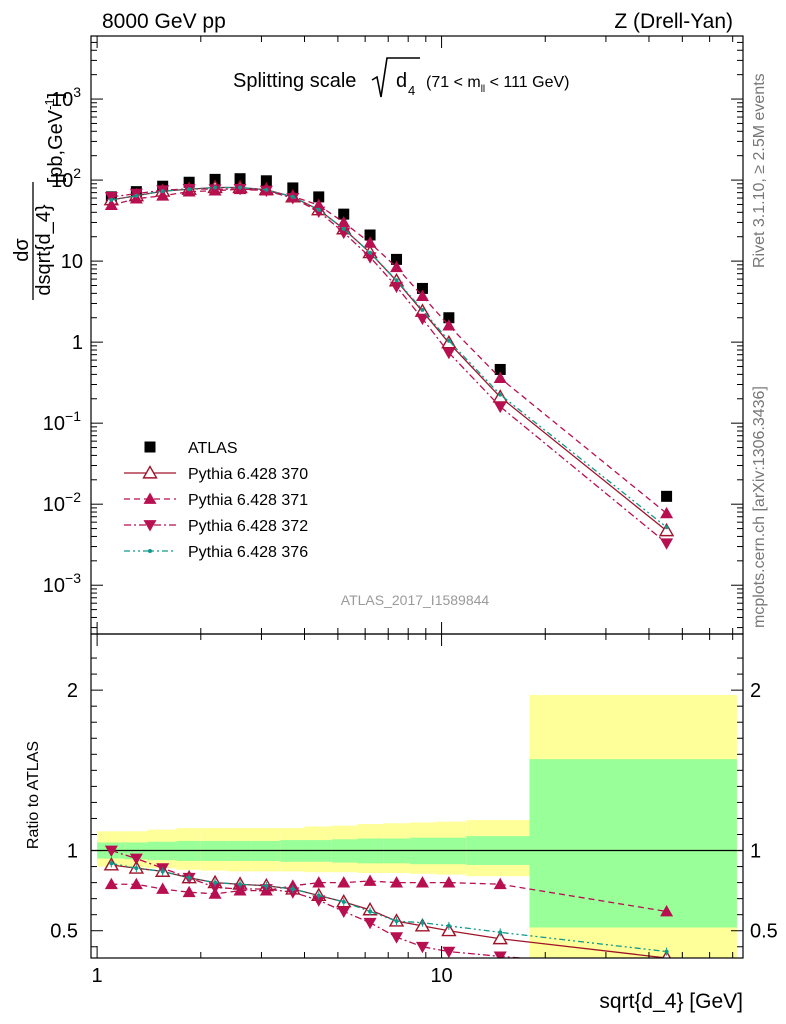 The width and height of the screenshot is (786, 1024). Describe the element at coordinates (72, 852) in the screenshot. I see `ratio-ytick-label-left-1: 1` at that location.